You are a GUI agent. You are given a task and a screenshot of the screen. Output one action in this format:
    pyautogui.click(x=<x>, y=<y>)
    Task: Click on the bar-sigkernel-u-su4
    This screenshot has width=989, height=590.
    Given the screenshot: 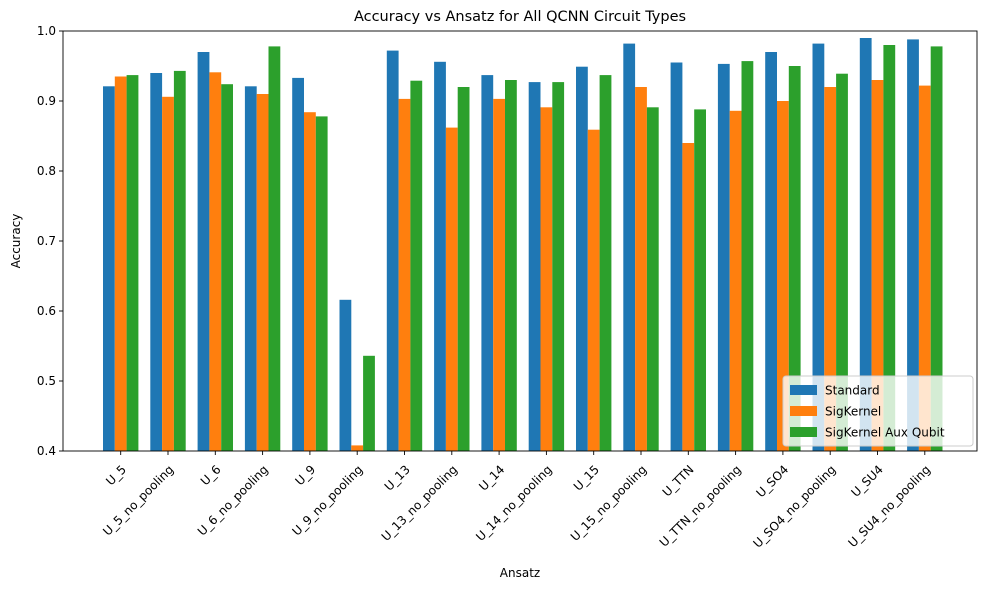 What is the action you would take?
    pyautogui.click(x=877, y=265)
    